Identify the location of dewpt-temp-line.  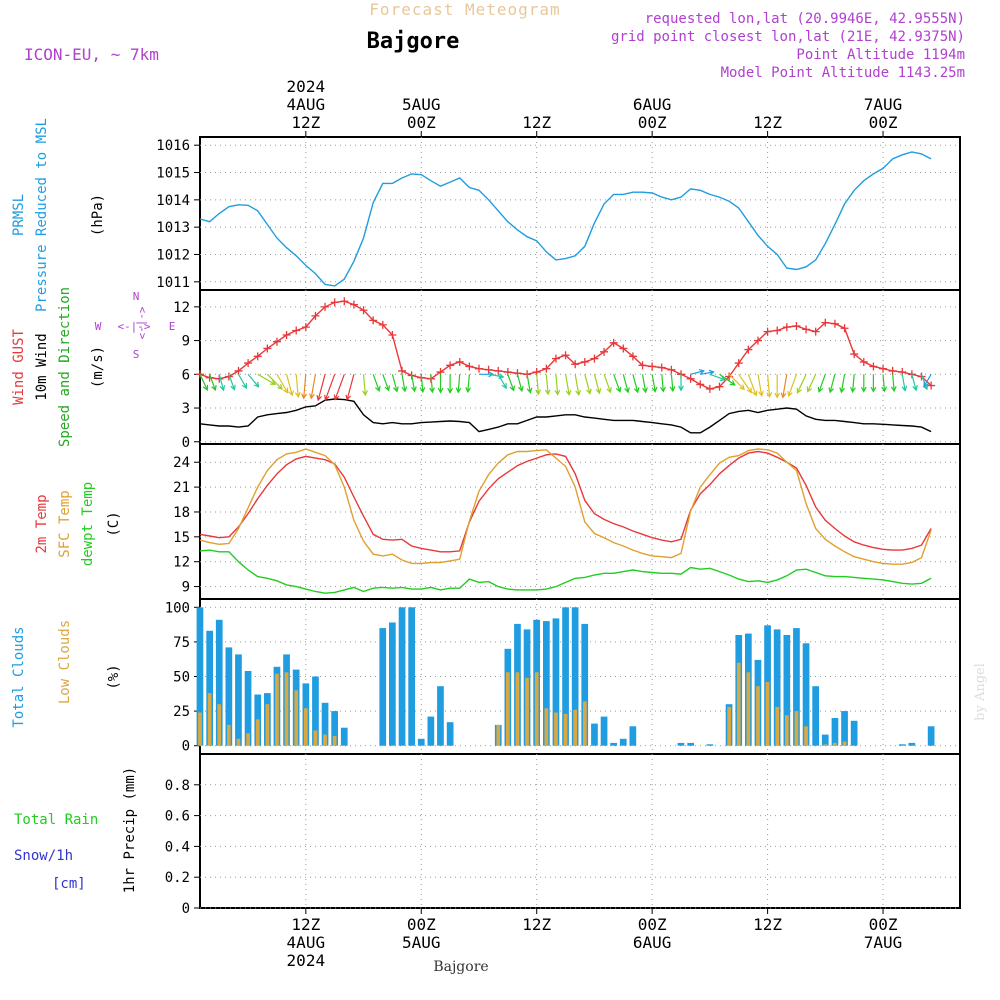
(565, 571).